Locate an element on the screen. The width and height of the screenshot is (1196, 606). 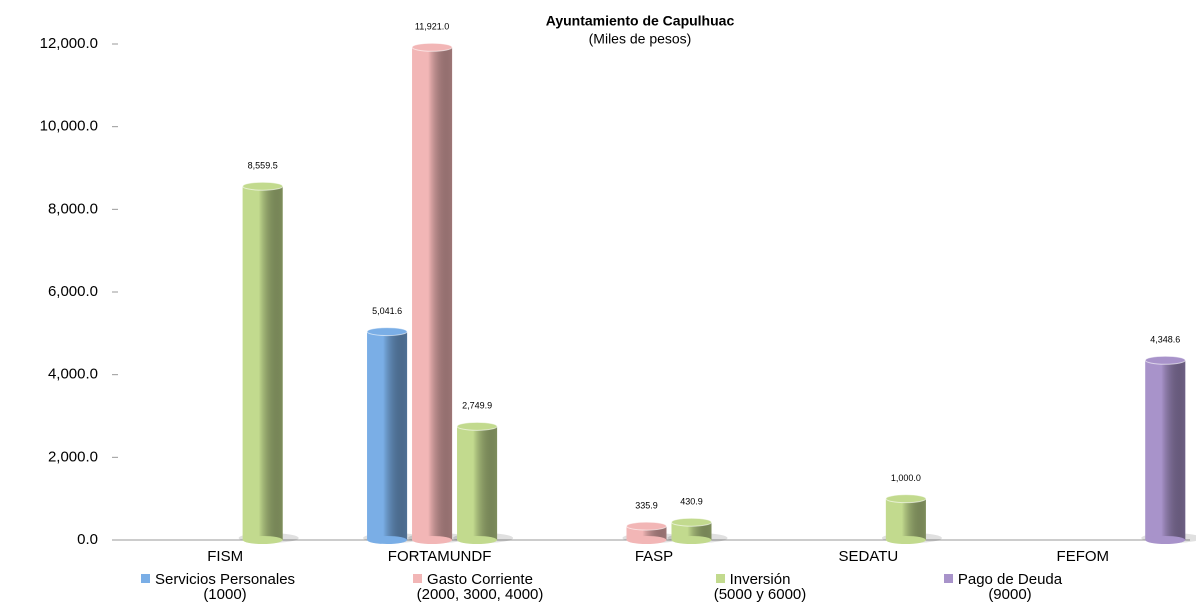
legend-item: Pago de Deuda (9000) is located at coordinates (1010, 587).